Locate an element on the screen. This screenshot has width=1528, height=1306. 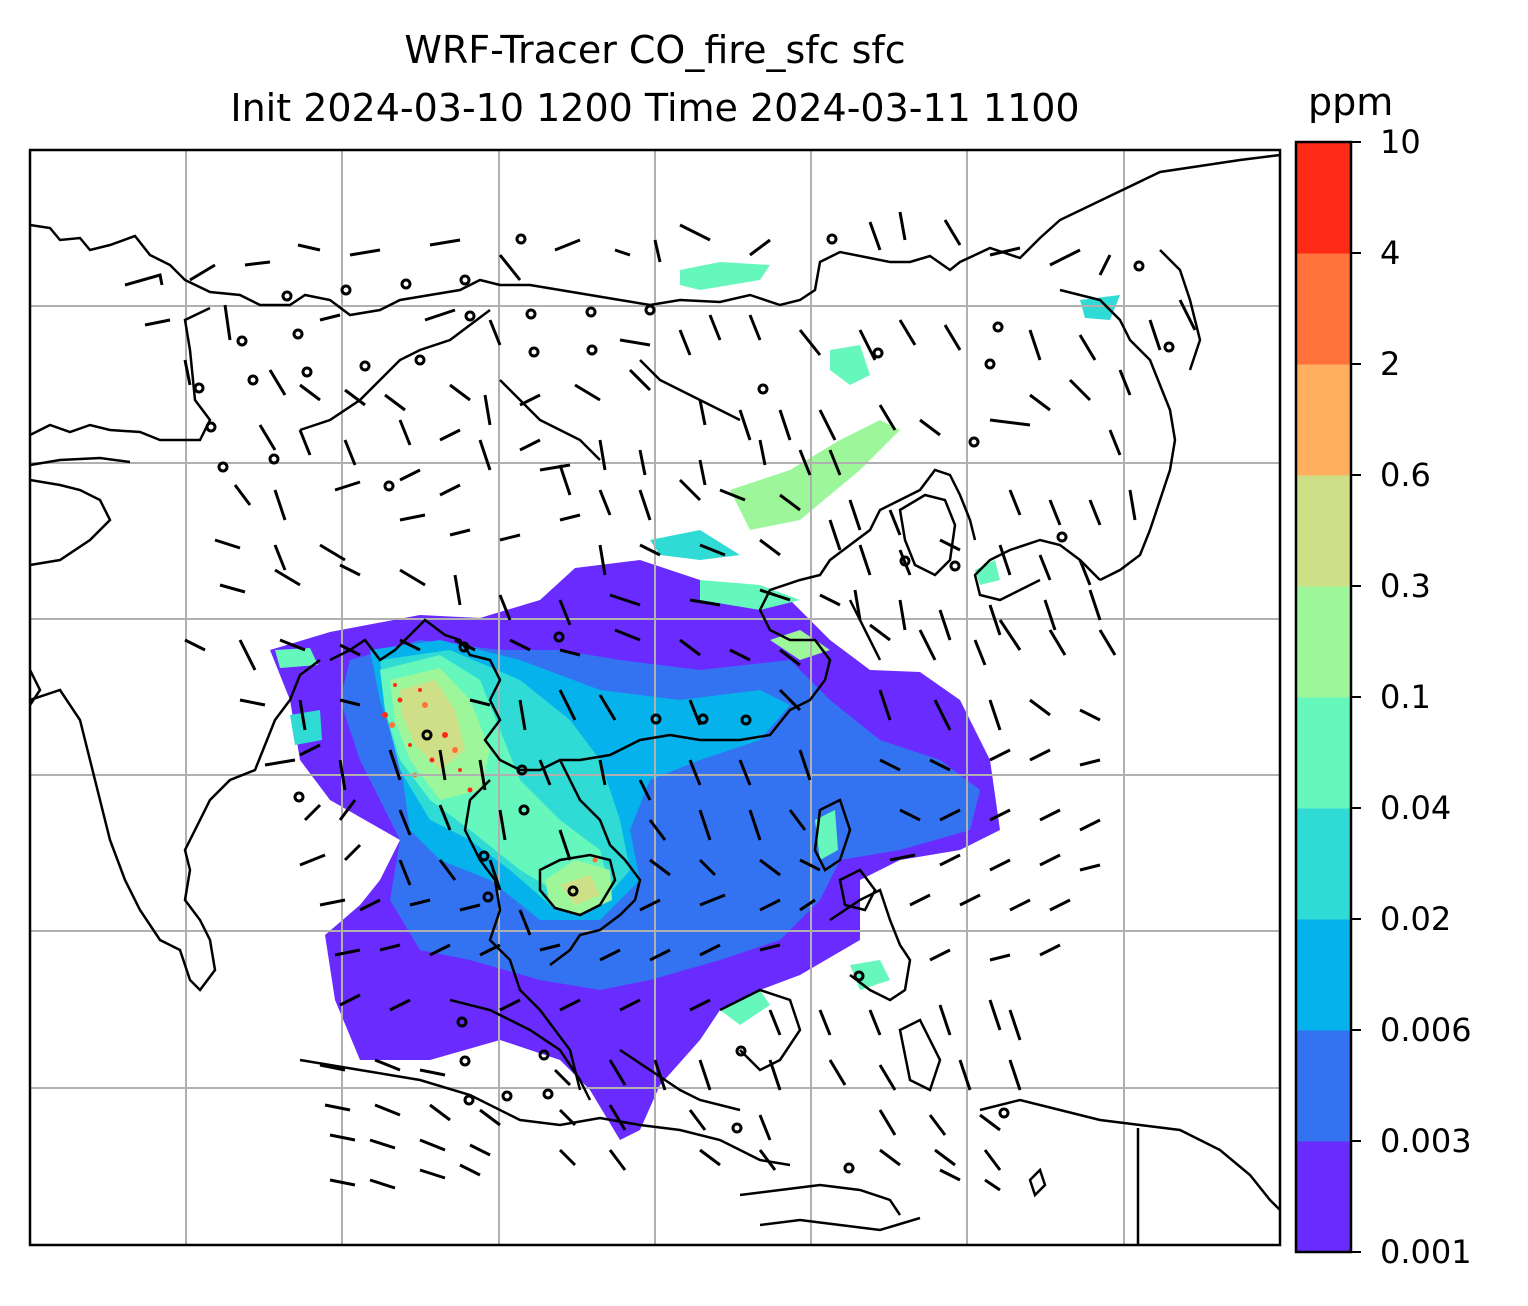
colorbar is located at coordinates (1328, 697).